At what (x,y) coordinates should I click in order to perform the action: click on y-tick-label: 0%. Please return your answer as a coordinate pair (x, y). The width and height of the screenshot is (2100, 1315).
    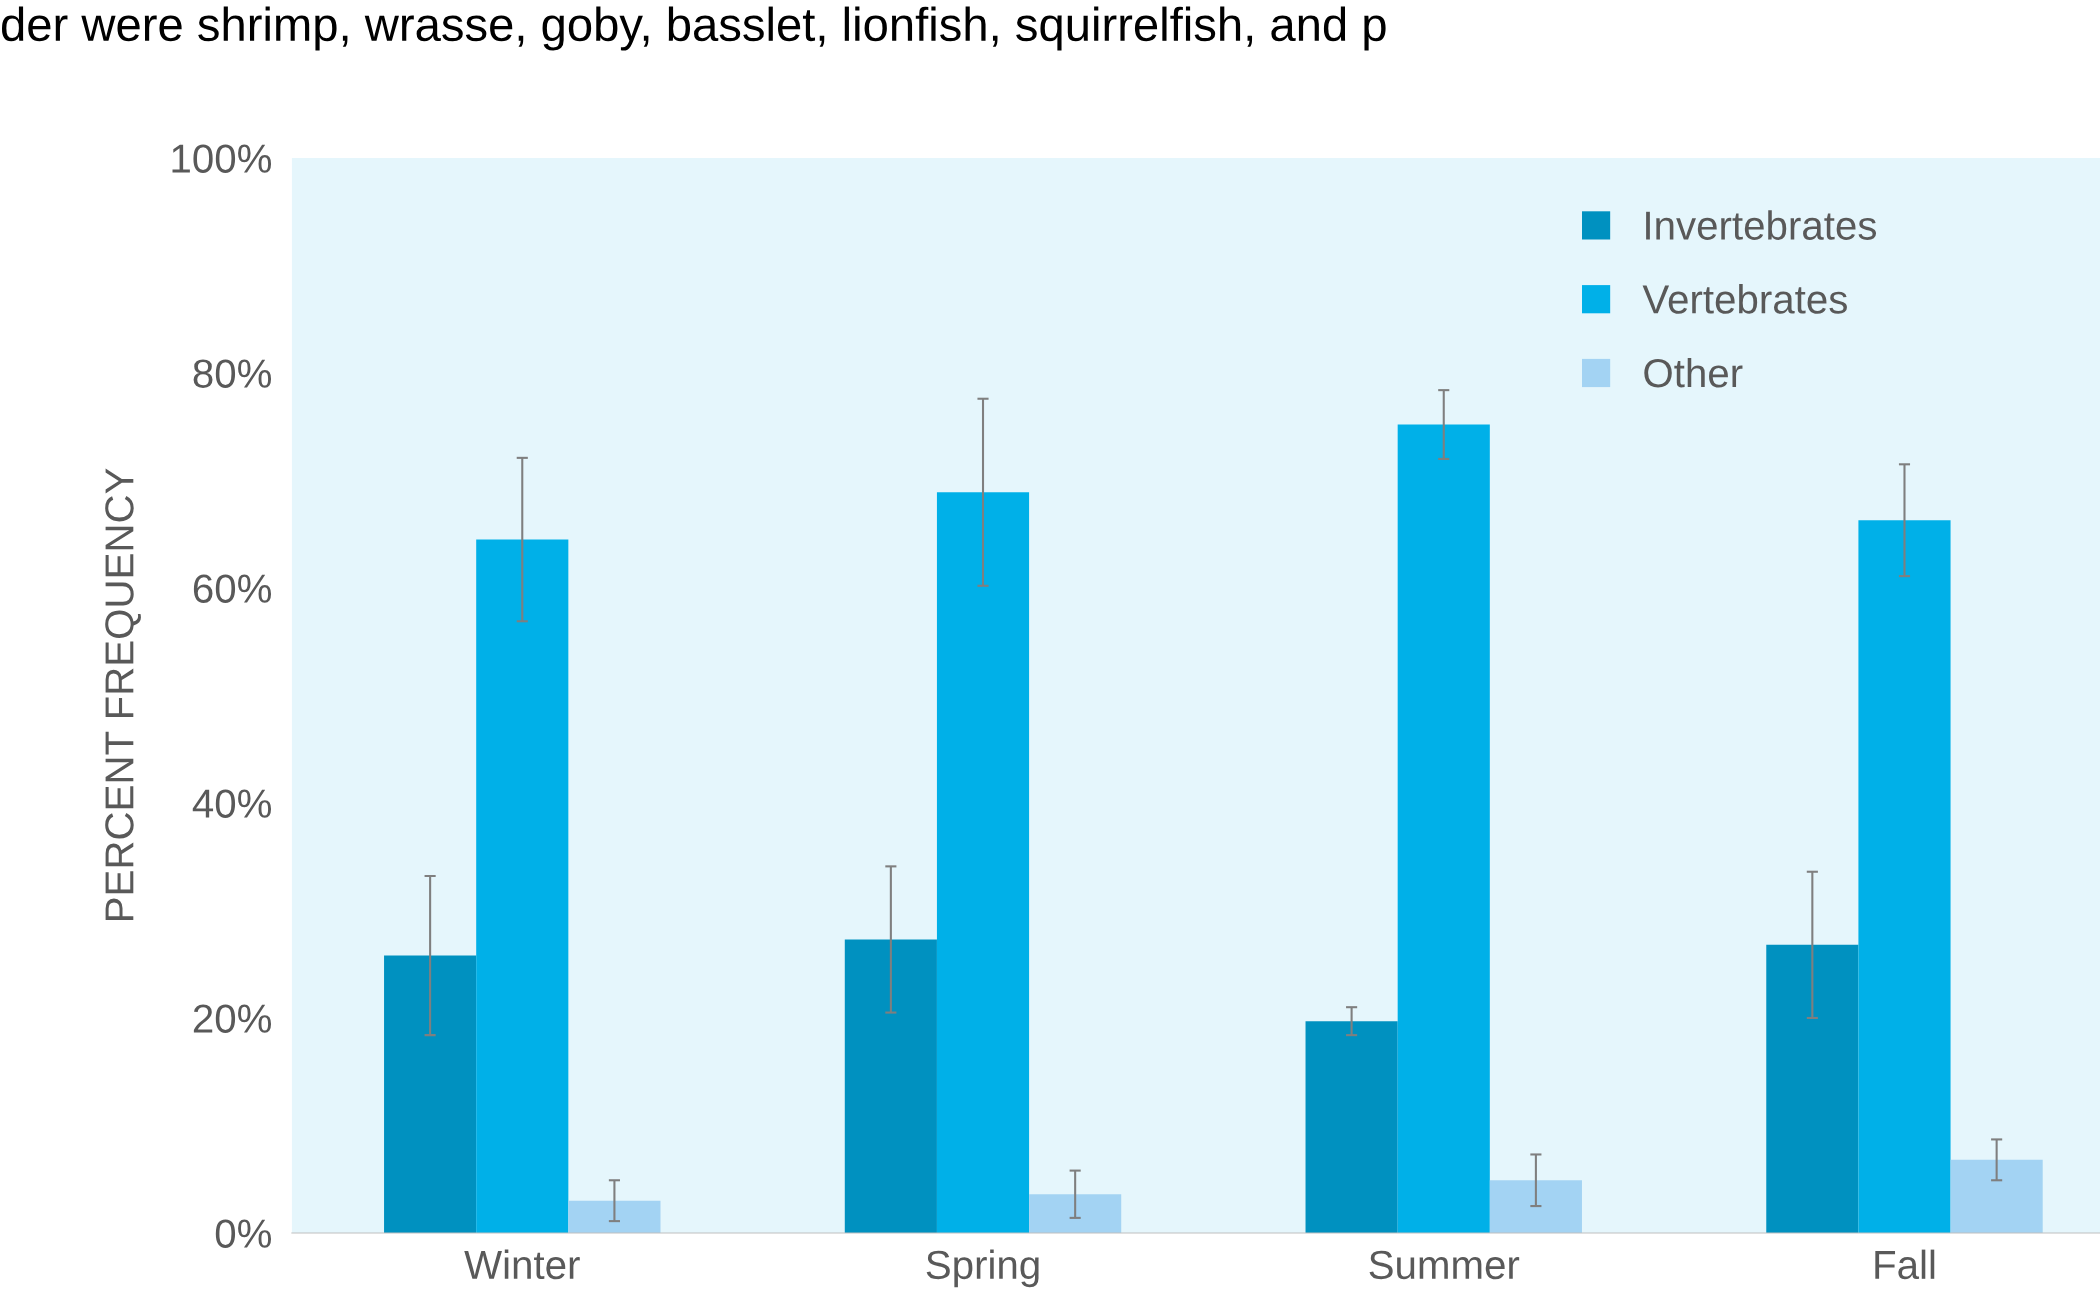
    Looking at the image, I should click on (243, 1233).